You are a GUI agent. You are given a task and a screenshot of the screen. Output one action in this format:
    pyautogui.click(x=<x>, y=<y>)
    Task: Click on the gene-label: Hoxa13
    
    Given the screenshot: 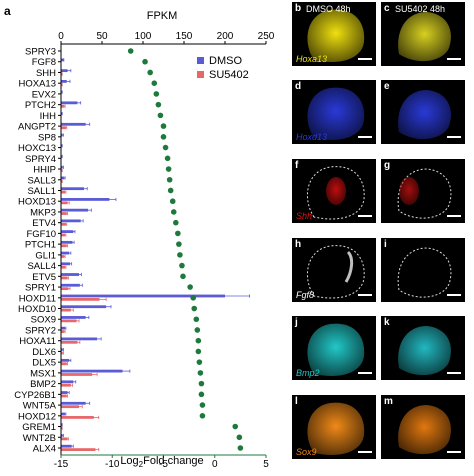 What is the action you would take?
    pyautogui.click(x=312, y=59)
    